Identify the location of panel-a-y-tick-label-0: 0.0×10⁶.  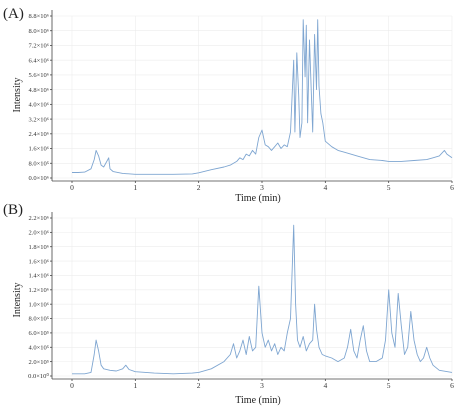
(38, 178).